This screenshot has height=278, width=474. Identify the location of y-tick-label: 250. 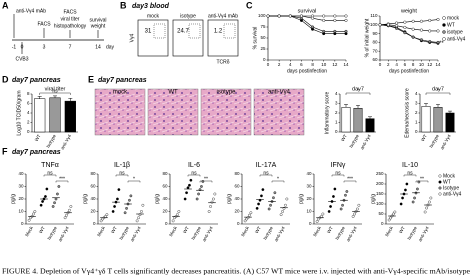
(380, 173).